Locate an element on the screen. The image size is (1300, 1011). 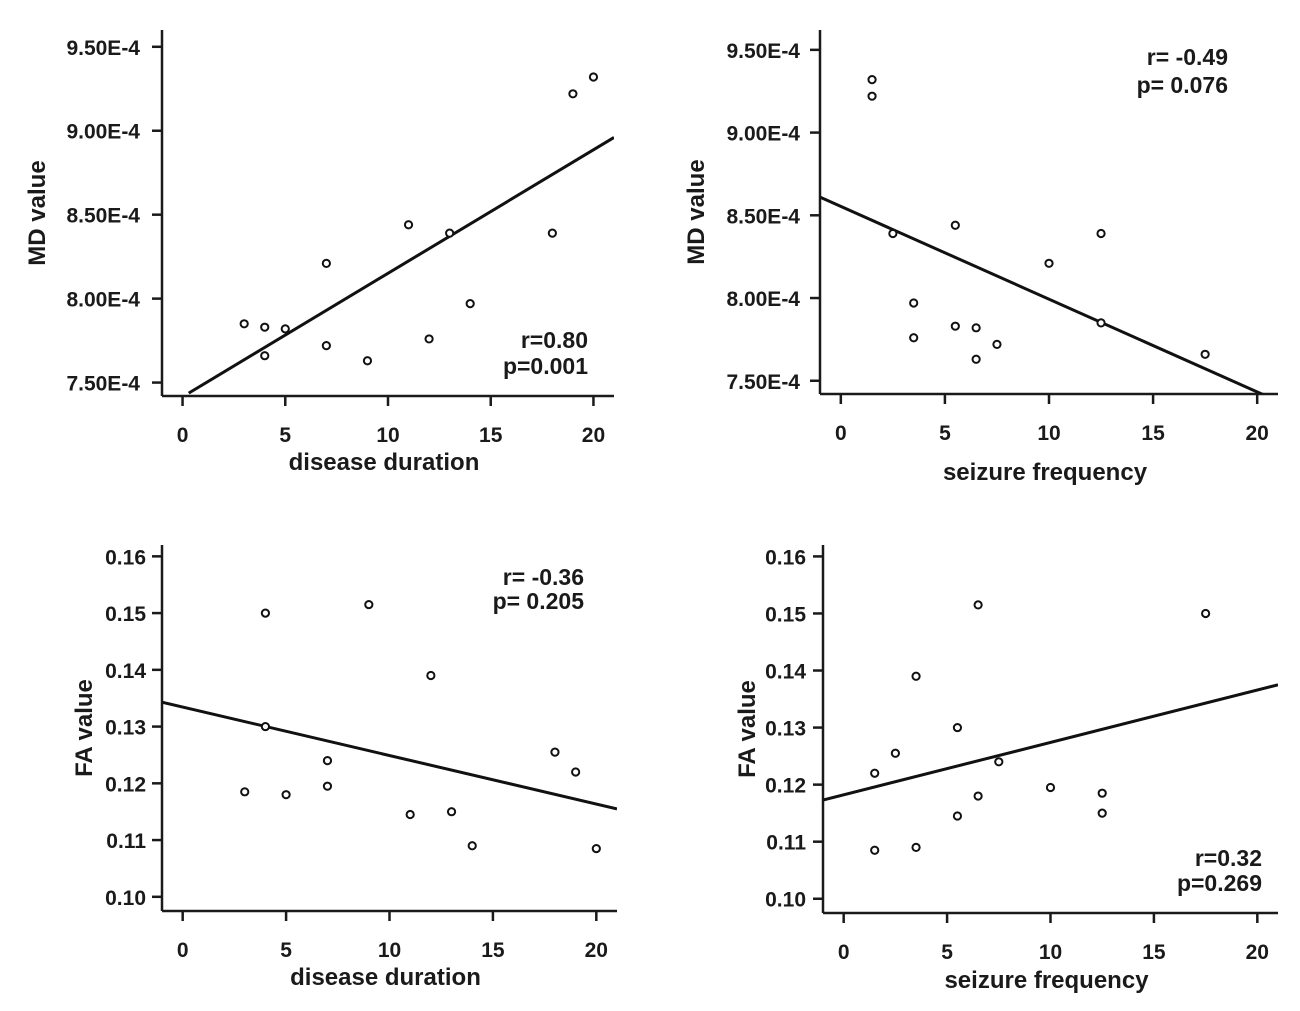
correlation-r-label: r= -0.49 is located at coordinates (1187, 57).